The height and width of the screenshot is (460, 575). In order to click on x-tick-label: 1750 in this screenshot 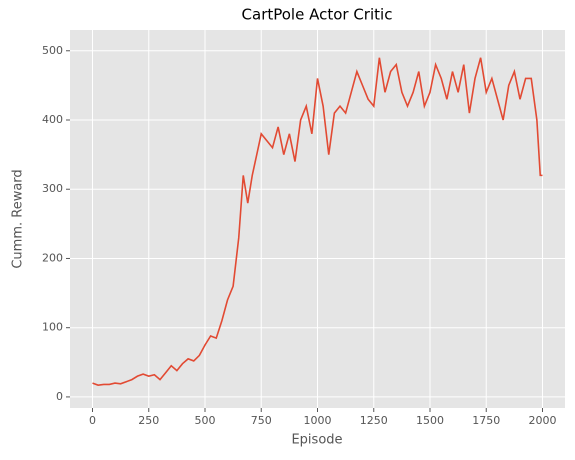, I will do `click(486, 420)`.